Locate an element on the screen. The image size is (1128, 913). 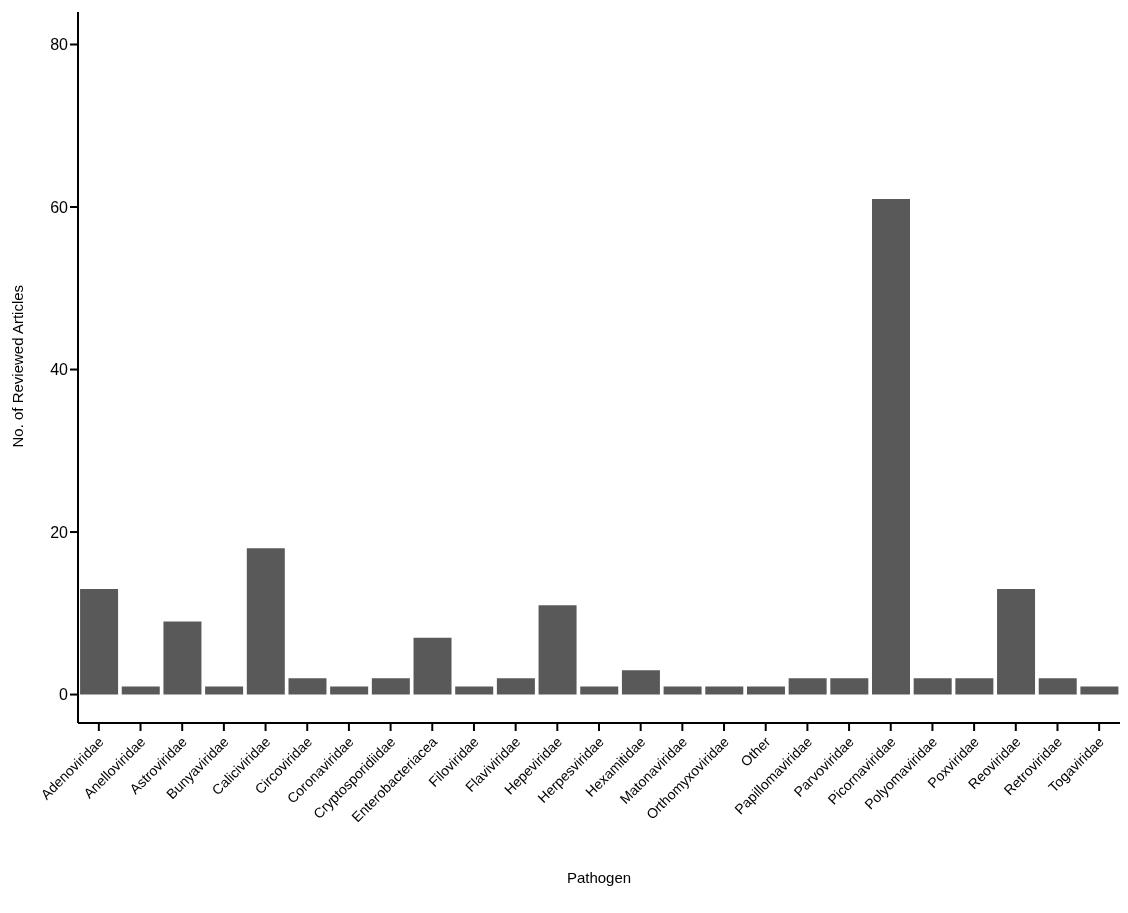
y-axis-title: No. of Reviewed Articles is located at coordinates (18, 366).